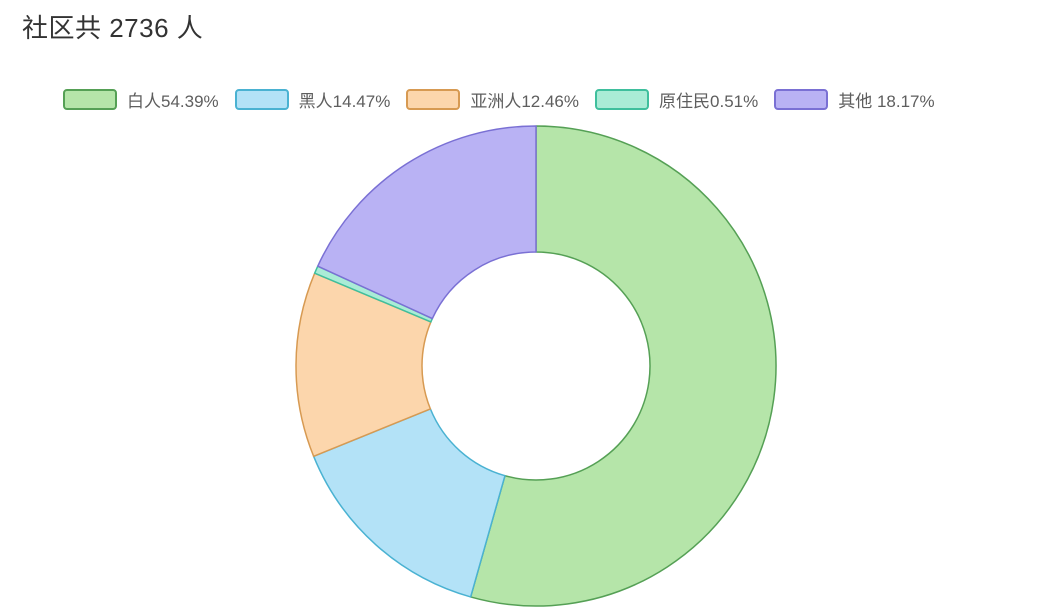  Describe the element at coordinates (886, 101) in the screenshot. I see `legend-label-other: 其他 18.17%` at that location.